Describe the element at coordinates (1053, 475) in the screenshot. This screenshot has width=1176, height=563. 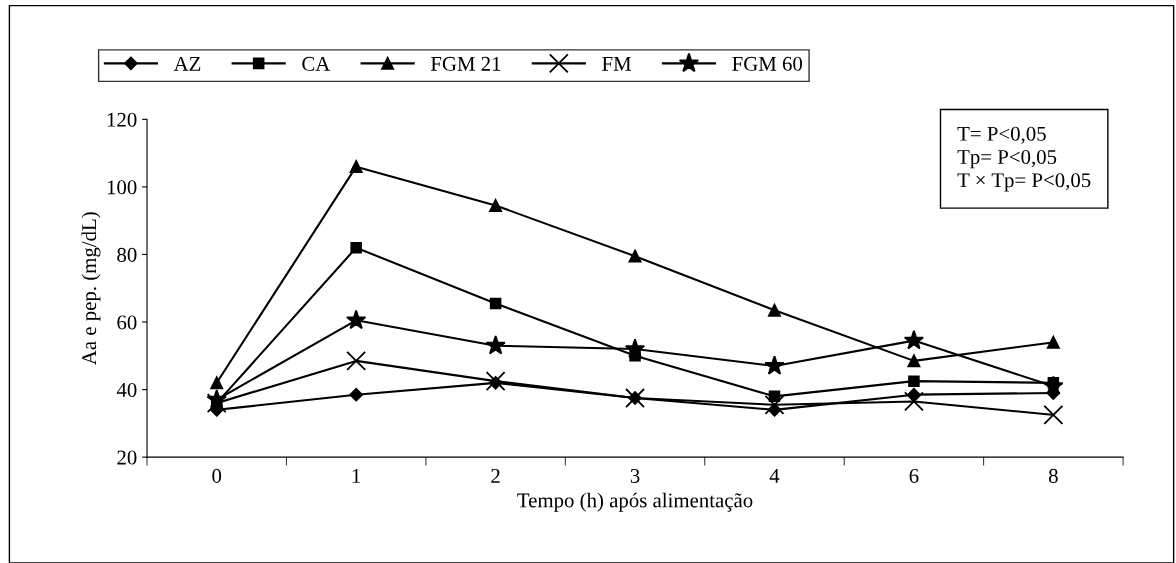
I see `x-tick-label: 8` at that location.